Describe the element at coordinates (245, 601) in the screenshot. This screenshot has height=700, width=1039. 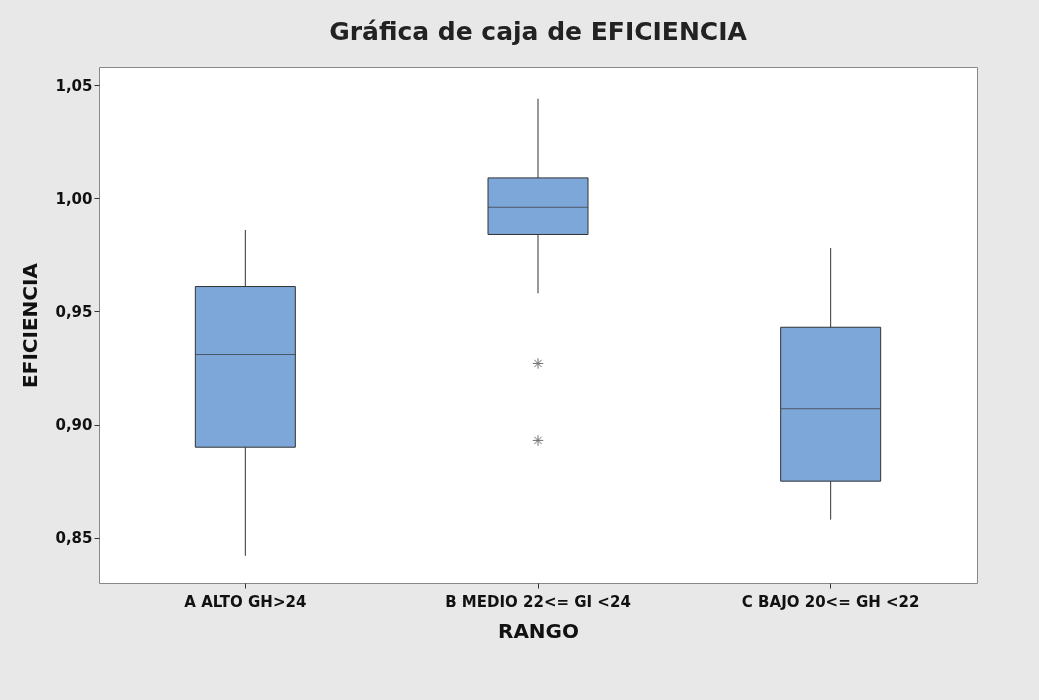
I see `x-tick-label: A ALTO GH>24` at that location.